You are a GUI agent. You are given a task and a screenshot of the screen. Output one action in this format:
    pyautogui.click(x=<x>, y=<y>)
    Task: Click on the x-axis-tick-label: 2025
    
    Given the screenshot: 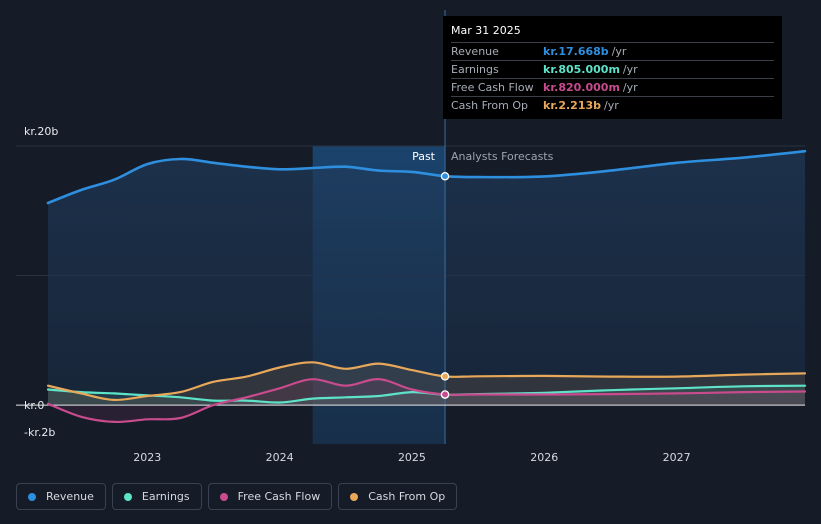 What is the action you would take?
    pyautogui.click(x=412, y=457)
    